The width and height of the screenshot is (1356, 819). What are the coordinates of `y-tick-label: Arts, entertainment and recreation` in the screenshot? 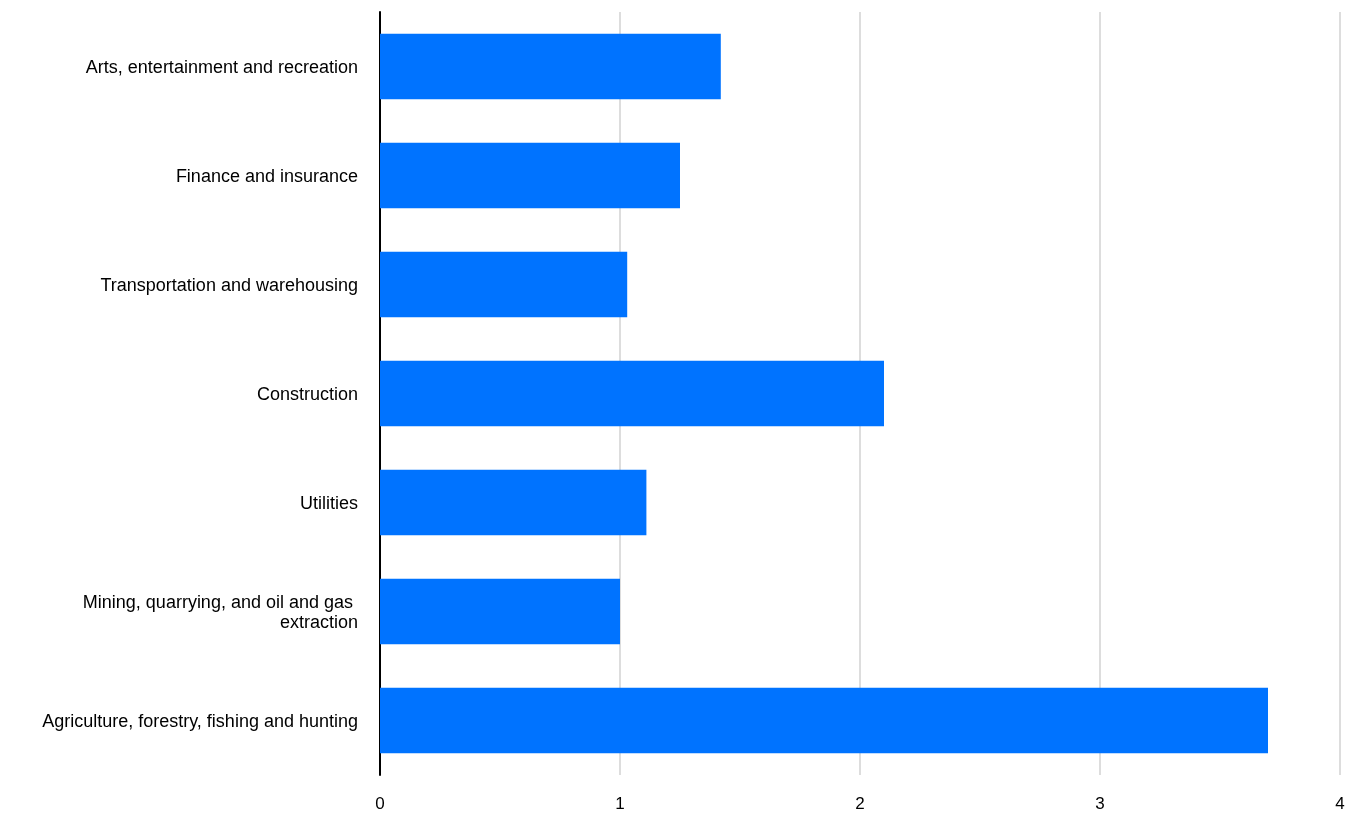 It's located at (221, 66).